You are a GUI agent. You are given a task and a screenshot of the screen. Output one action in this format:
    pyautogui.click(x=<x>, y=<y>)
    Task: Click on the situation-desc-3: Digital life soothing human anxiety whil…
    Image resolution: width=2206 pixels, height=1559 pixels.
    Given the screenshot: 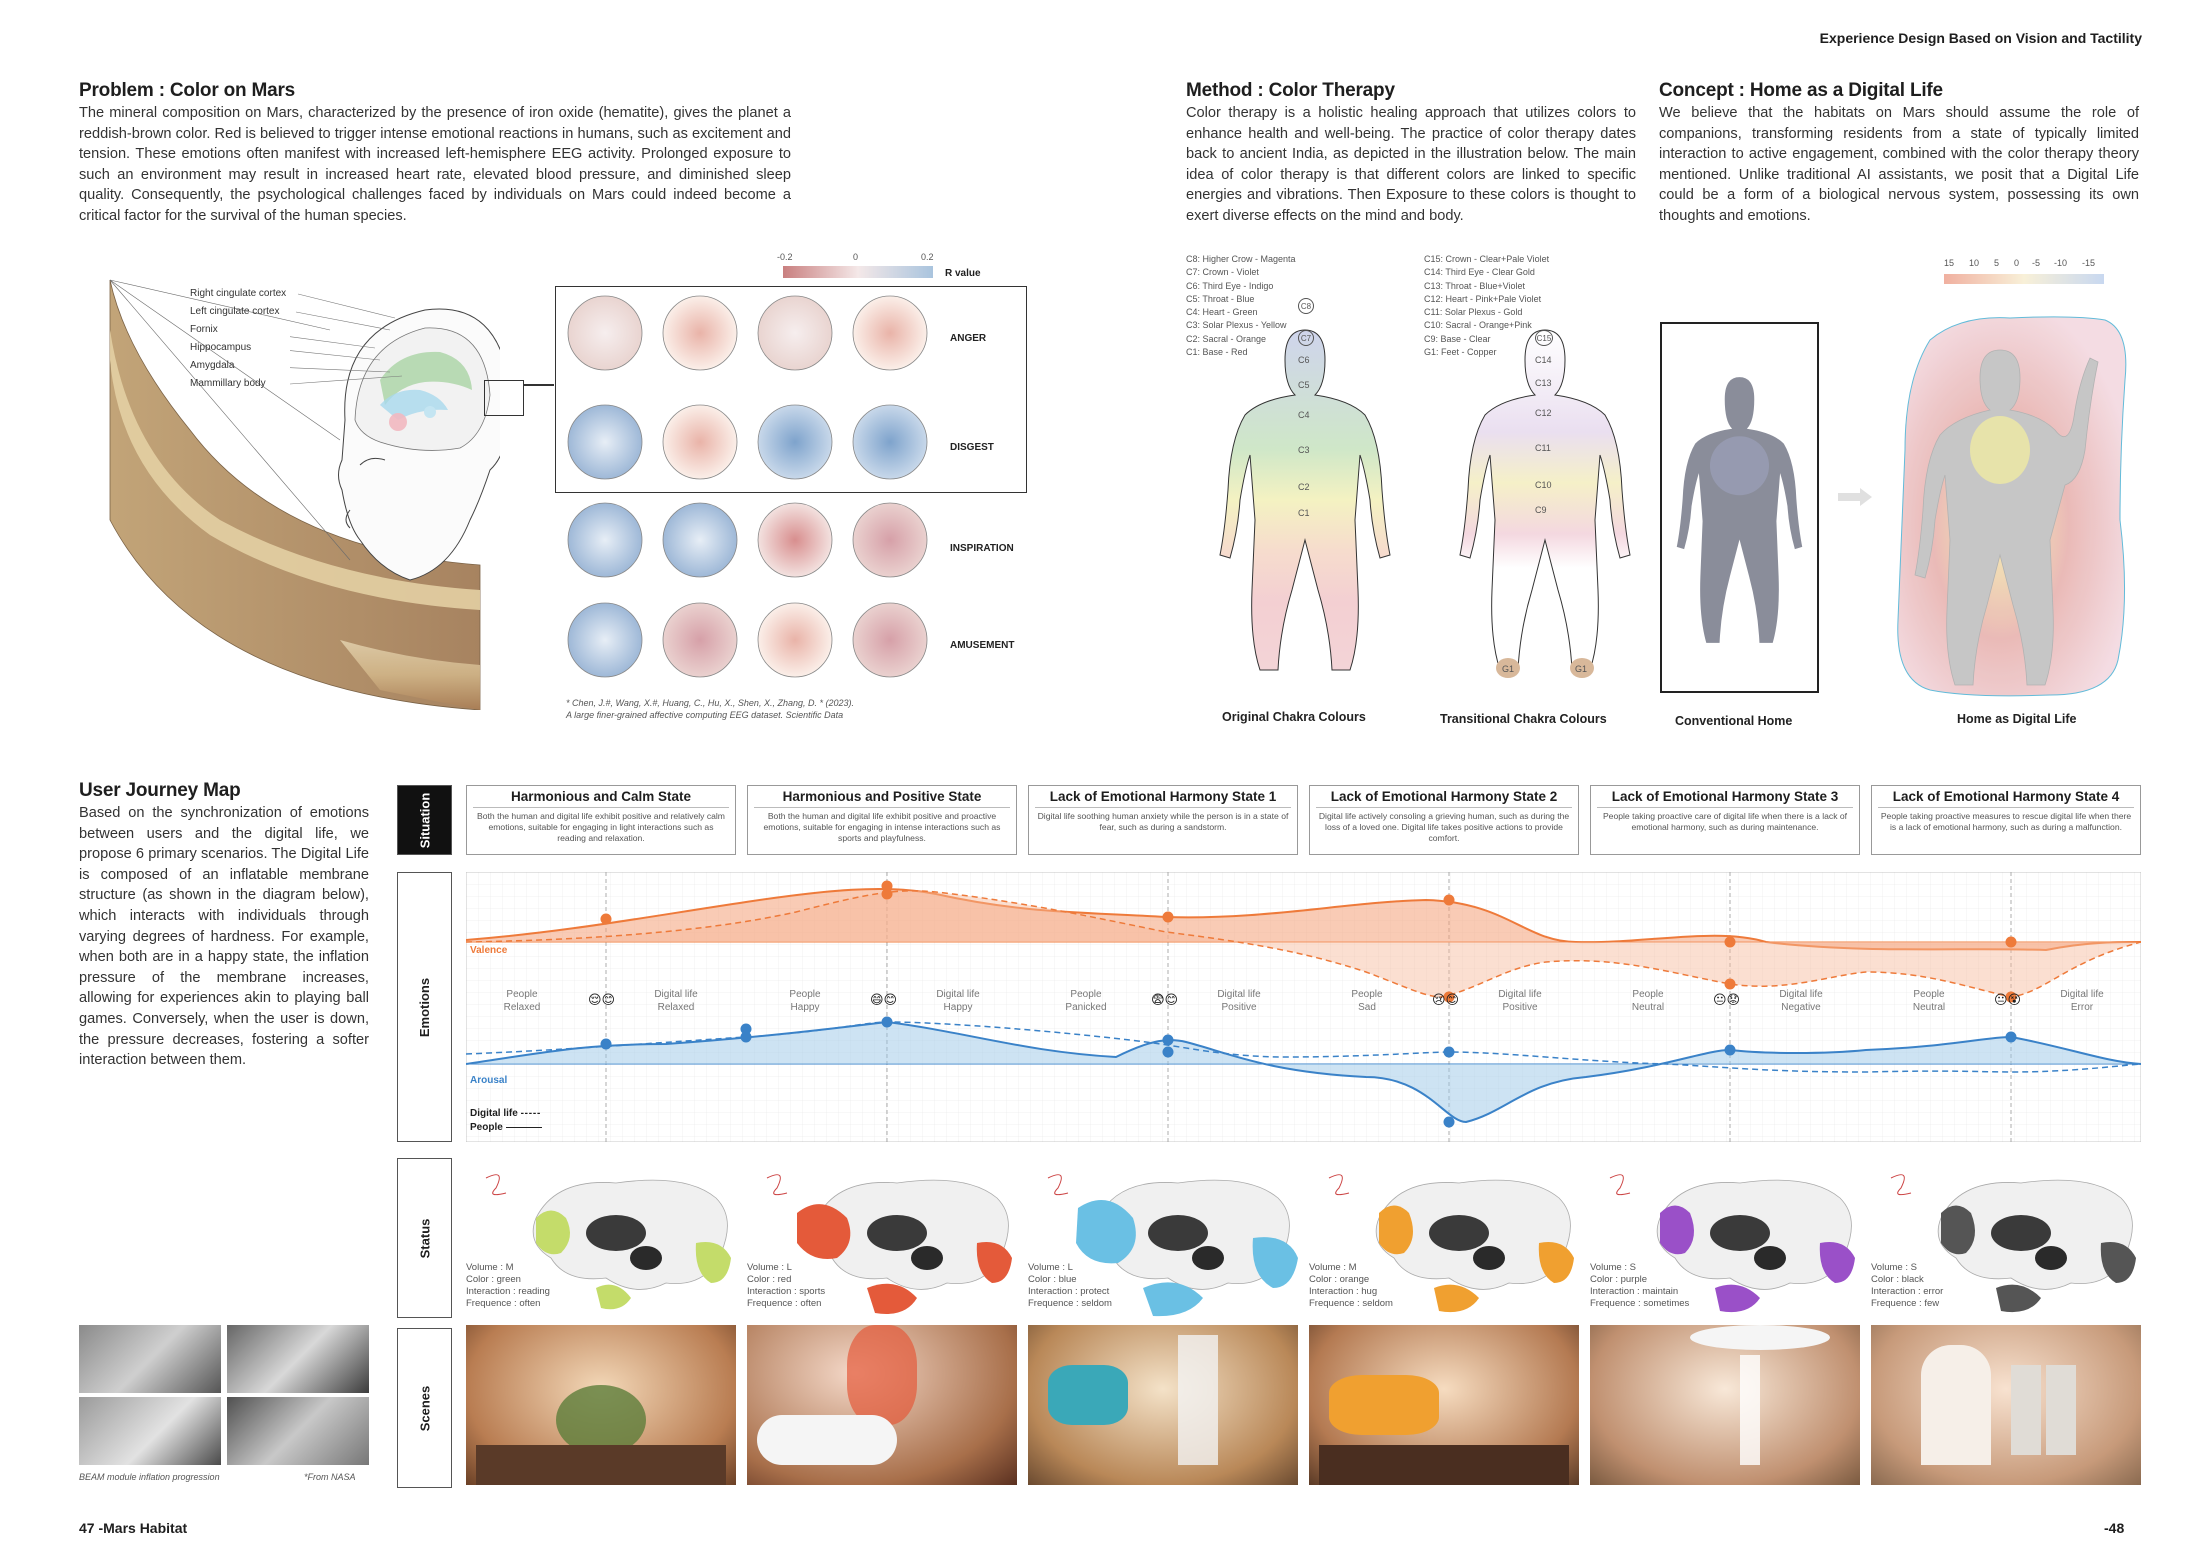 What is the action you would take?
    pyautogui.click(x=1163, y=821)
    